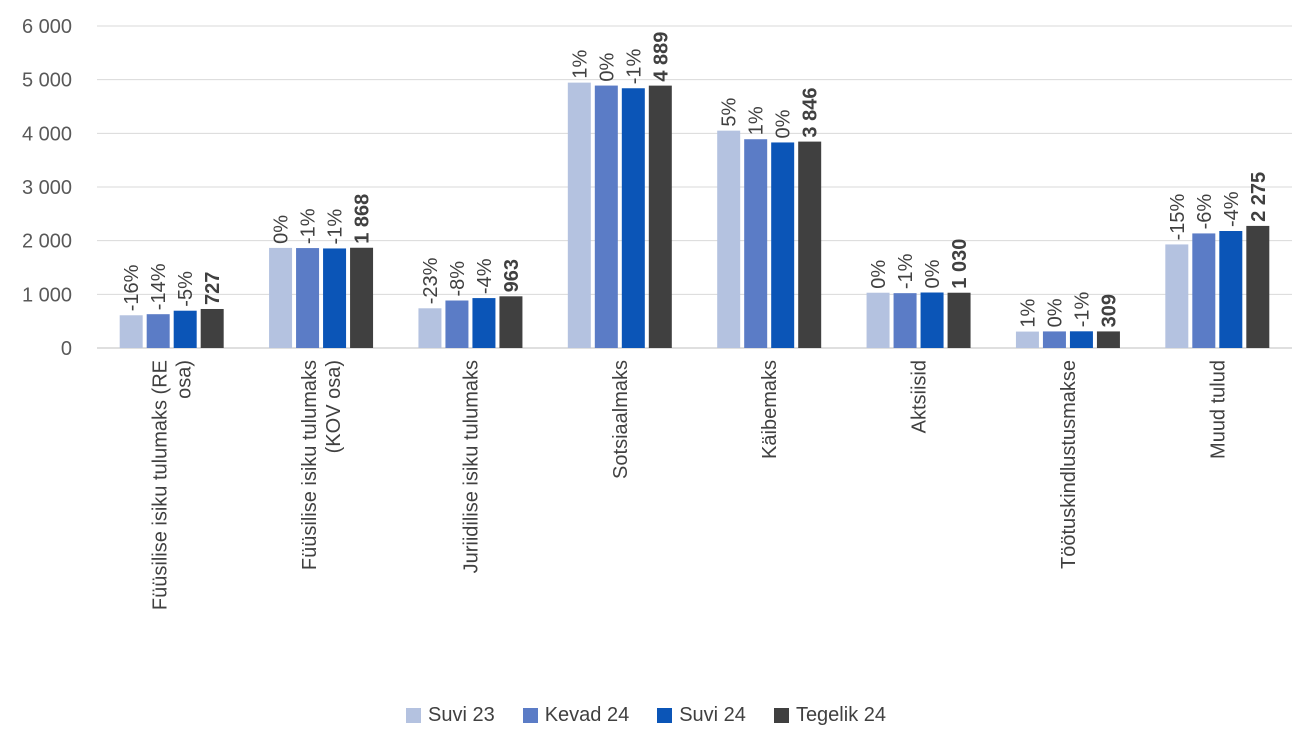  I want to click on y-tick-label: 6 000, so click(47, 27).